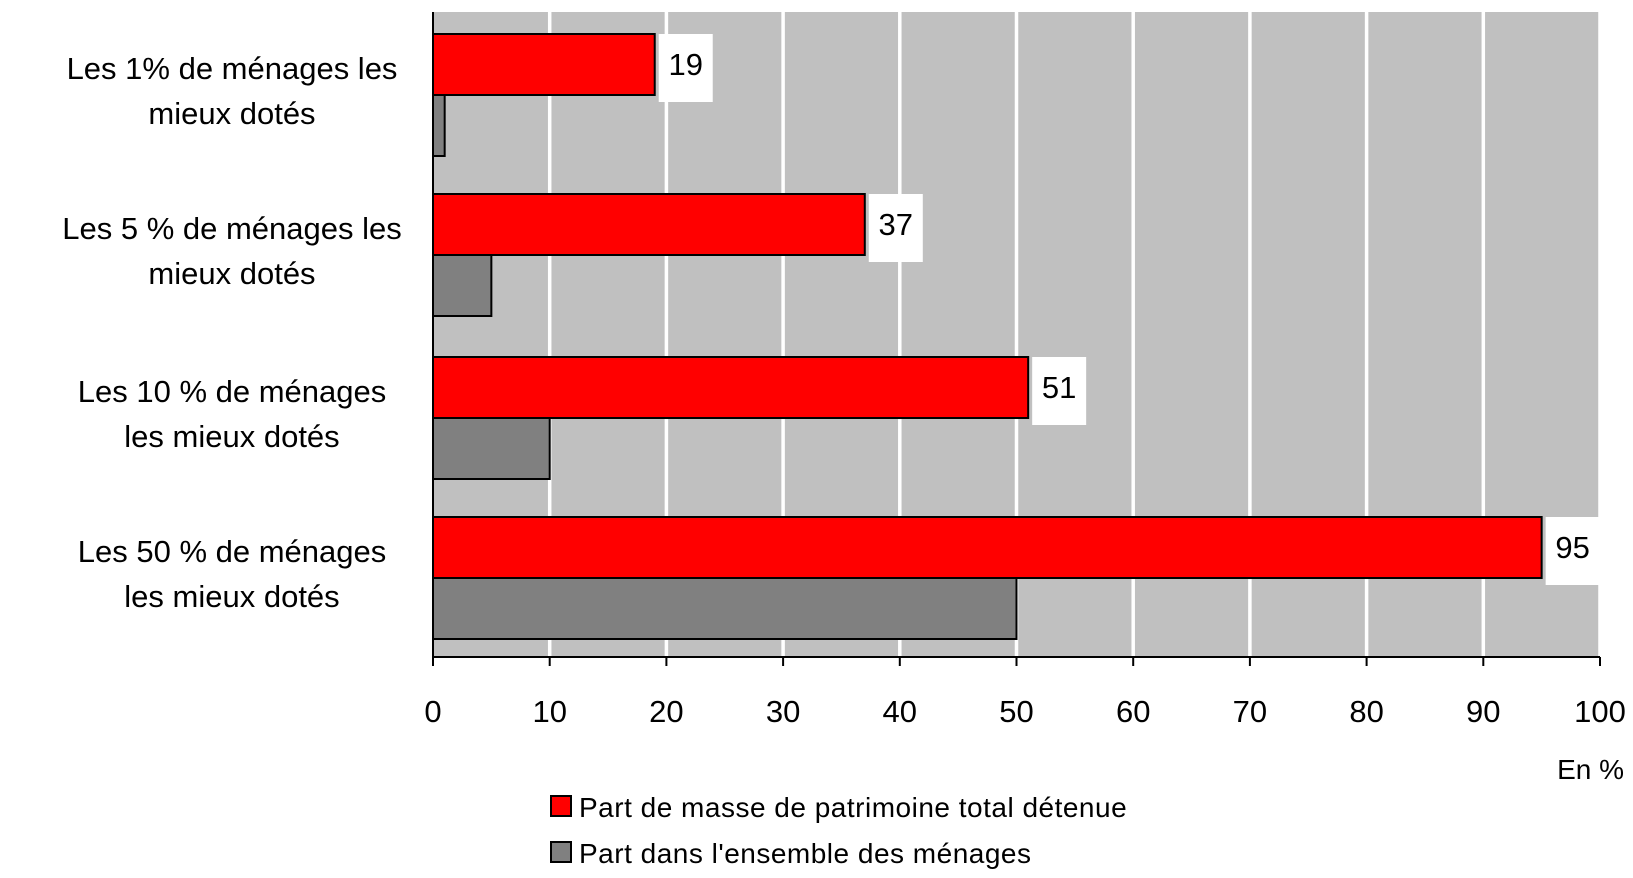  Describe the element at coordinates (432, 711) in the screenshot. I see `x-tick-label-0: 0` at that location.